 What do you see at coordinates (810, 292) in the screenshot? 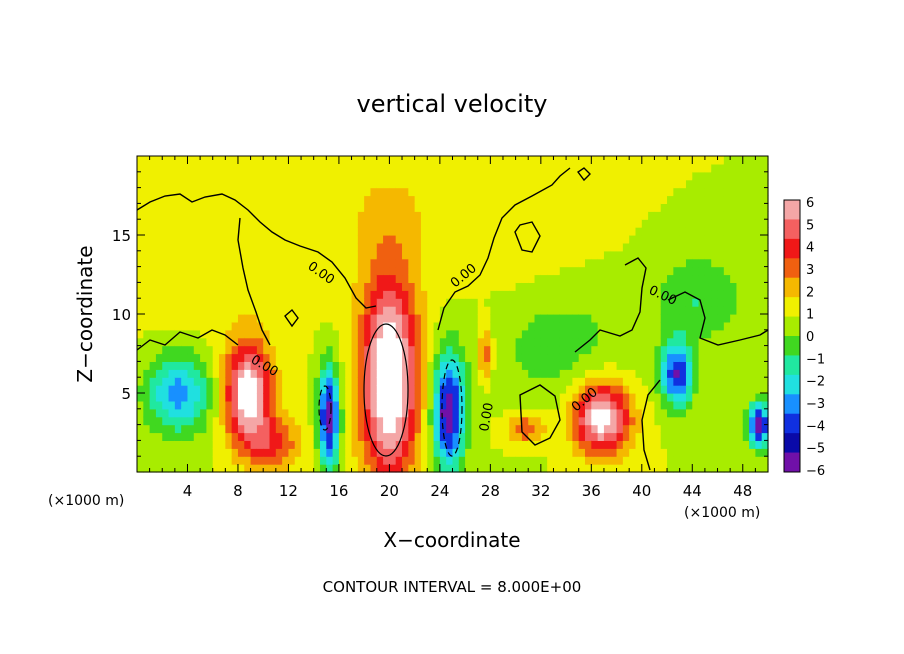
I see `colorbar-label: 2` at bounding box center [810, 292].